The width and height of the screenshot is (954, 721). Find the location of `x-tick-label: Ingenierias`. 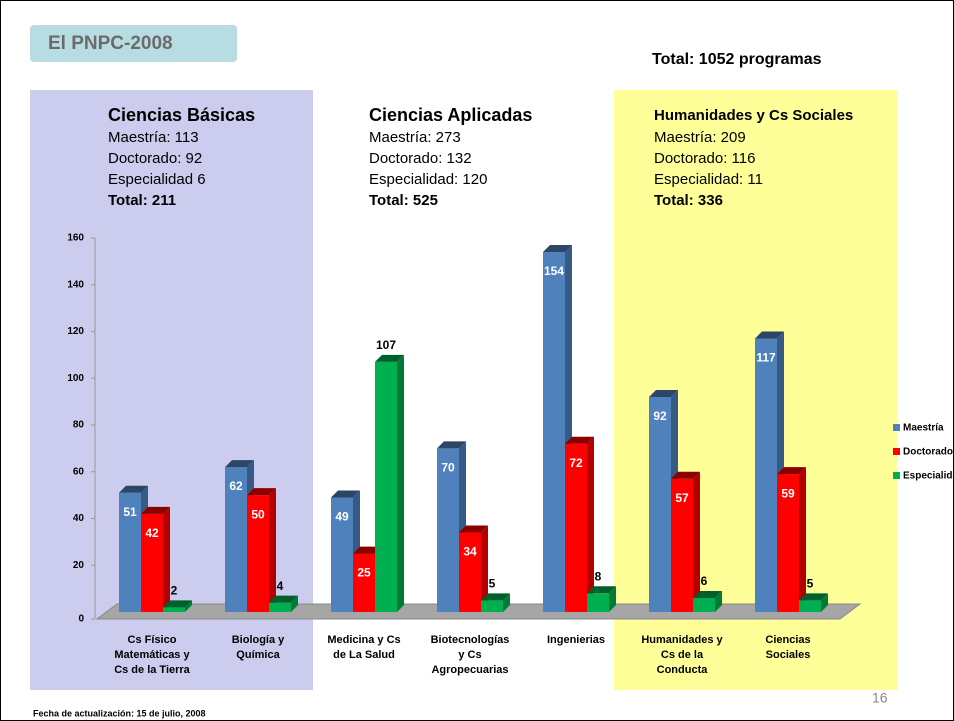

x-tick-label: Ingenierias is located at coordinates (576, 640).